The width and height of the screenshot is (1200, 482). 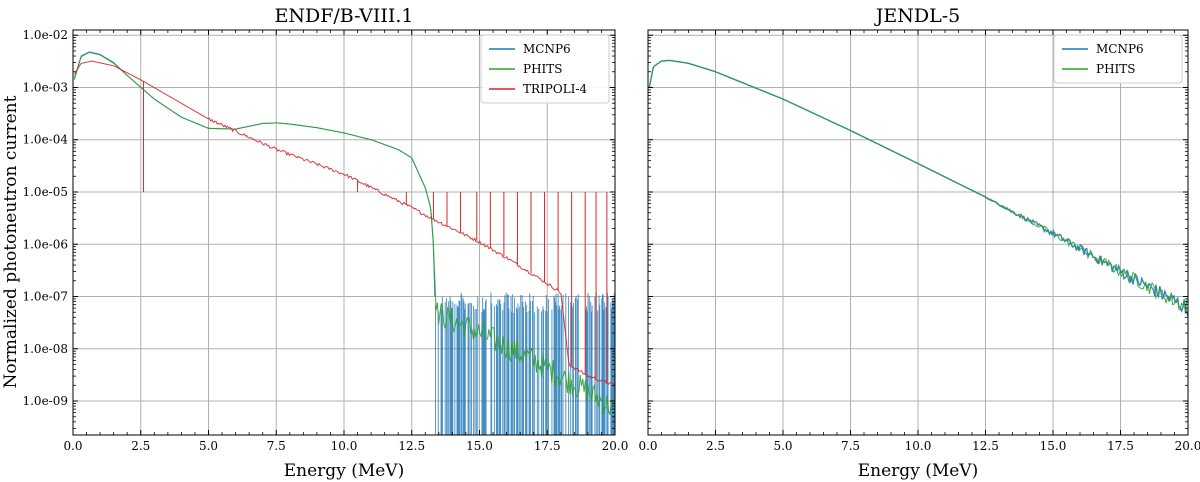 I want to click on y-axis-label: Normalized photoneutron current, so click(x=11, y=241).